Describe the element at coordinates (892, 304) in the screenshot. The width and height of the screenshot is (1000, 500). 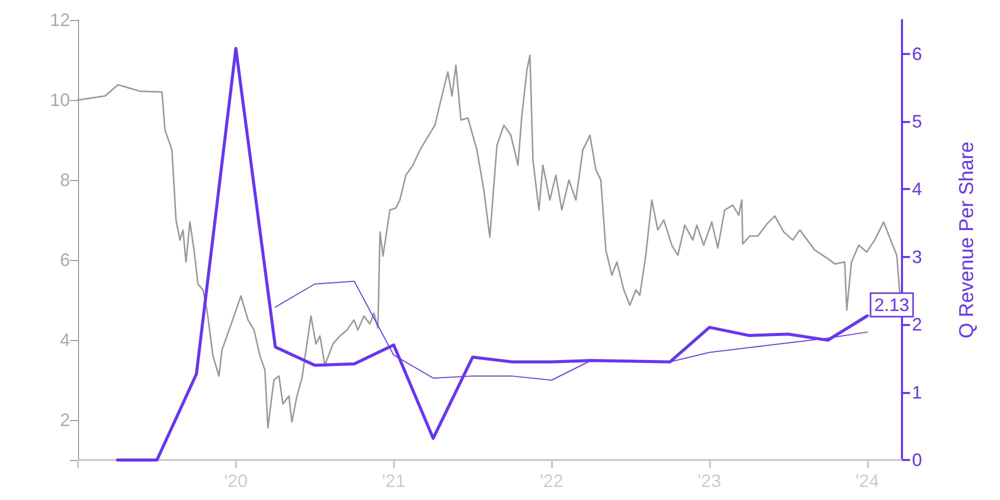
I see `data-label: 2.13` at that location.